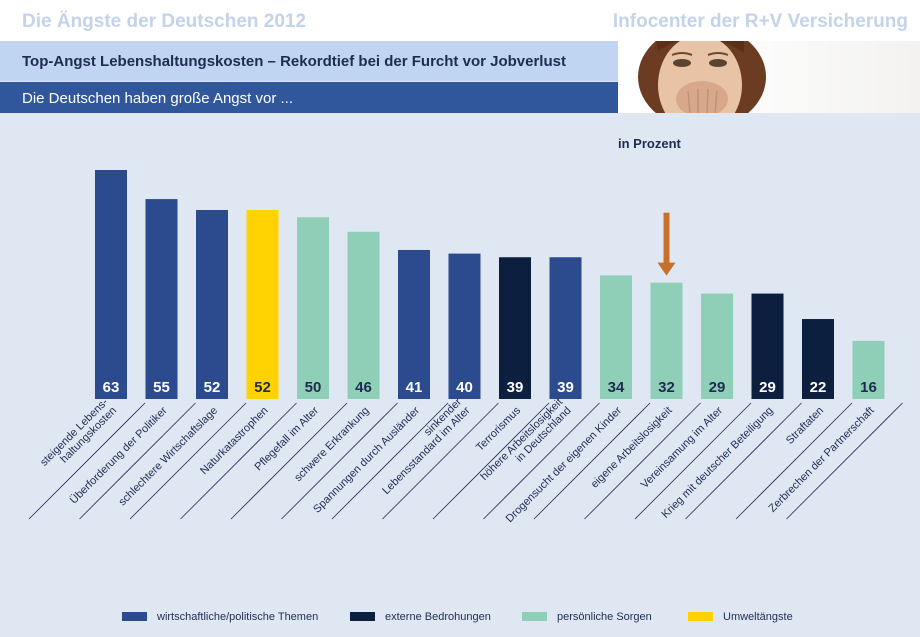 The image size is (920, 637). I want to click on value-label-1: 63, so click(111, 387).